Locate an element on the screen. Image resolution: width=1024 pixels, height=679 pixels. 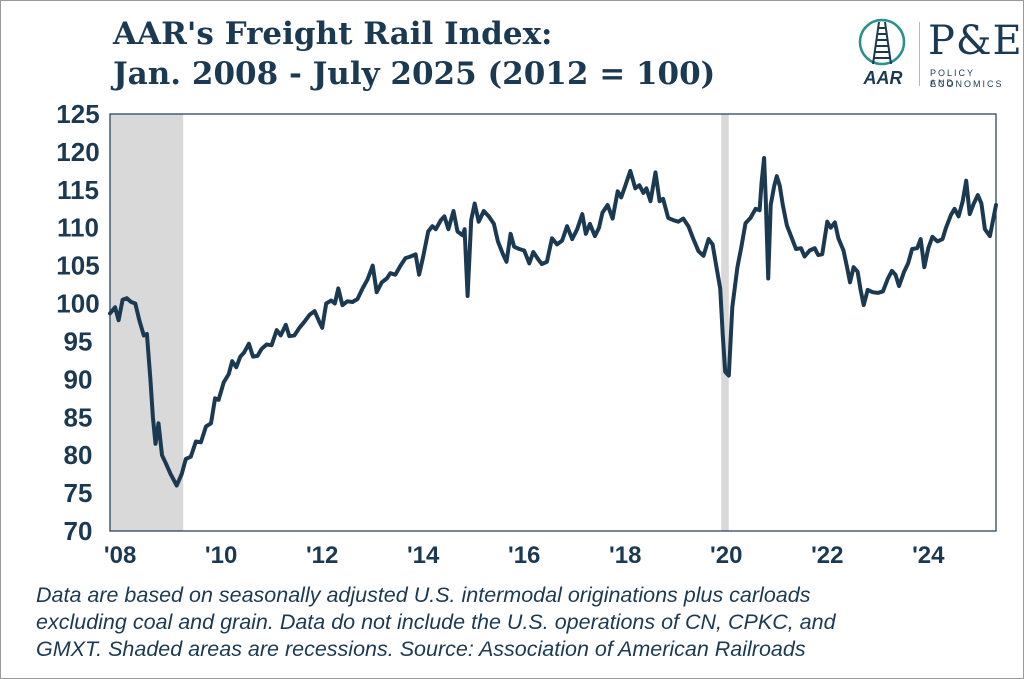
y-tick-label-100: 100 is located at coordinates (77, 304).